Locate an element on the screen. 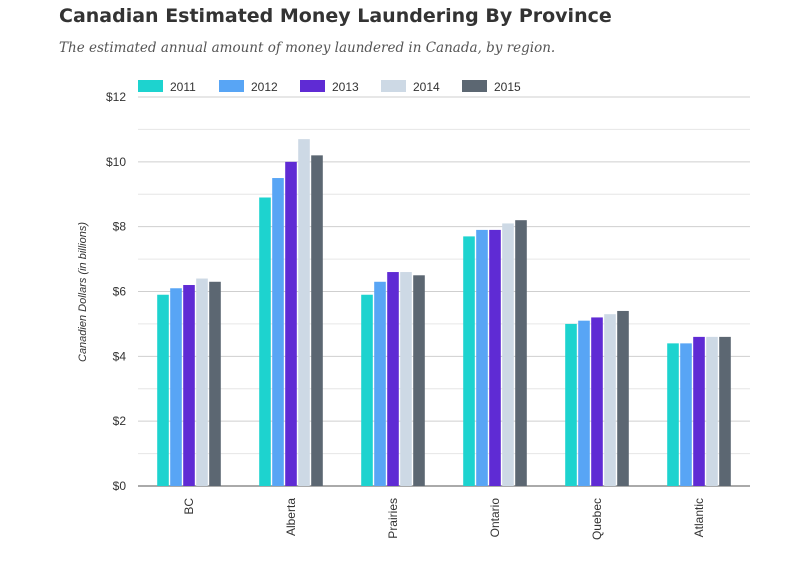 The image size is (799, 566). bar-2012-atlantic is located at coordinates (686, 414).